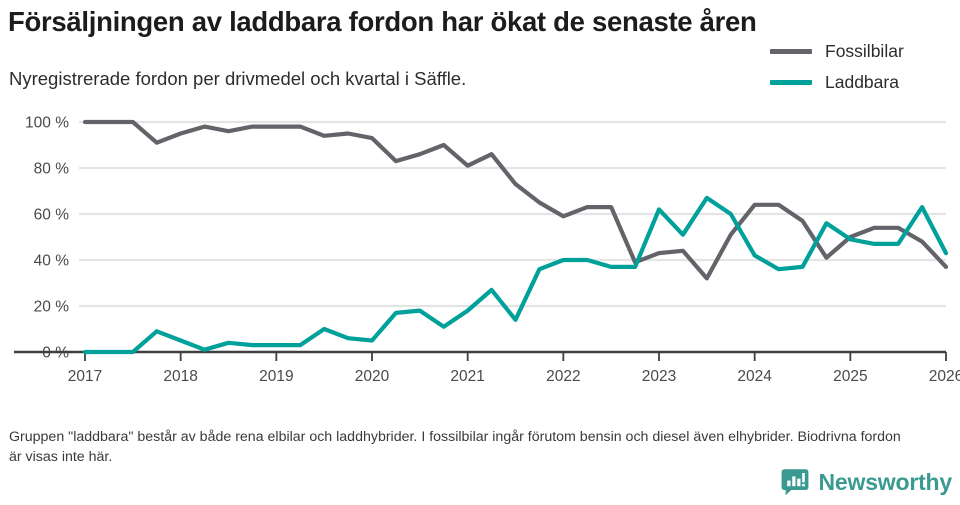 This screenshot has width=960, height=505. I want to click on x-axis-tick-label: 2026, so click(944, 376).